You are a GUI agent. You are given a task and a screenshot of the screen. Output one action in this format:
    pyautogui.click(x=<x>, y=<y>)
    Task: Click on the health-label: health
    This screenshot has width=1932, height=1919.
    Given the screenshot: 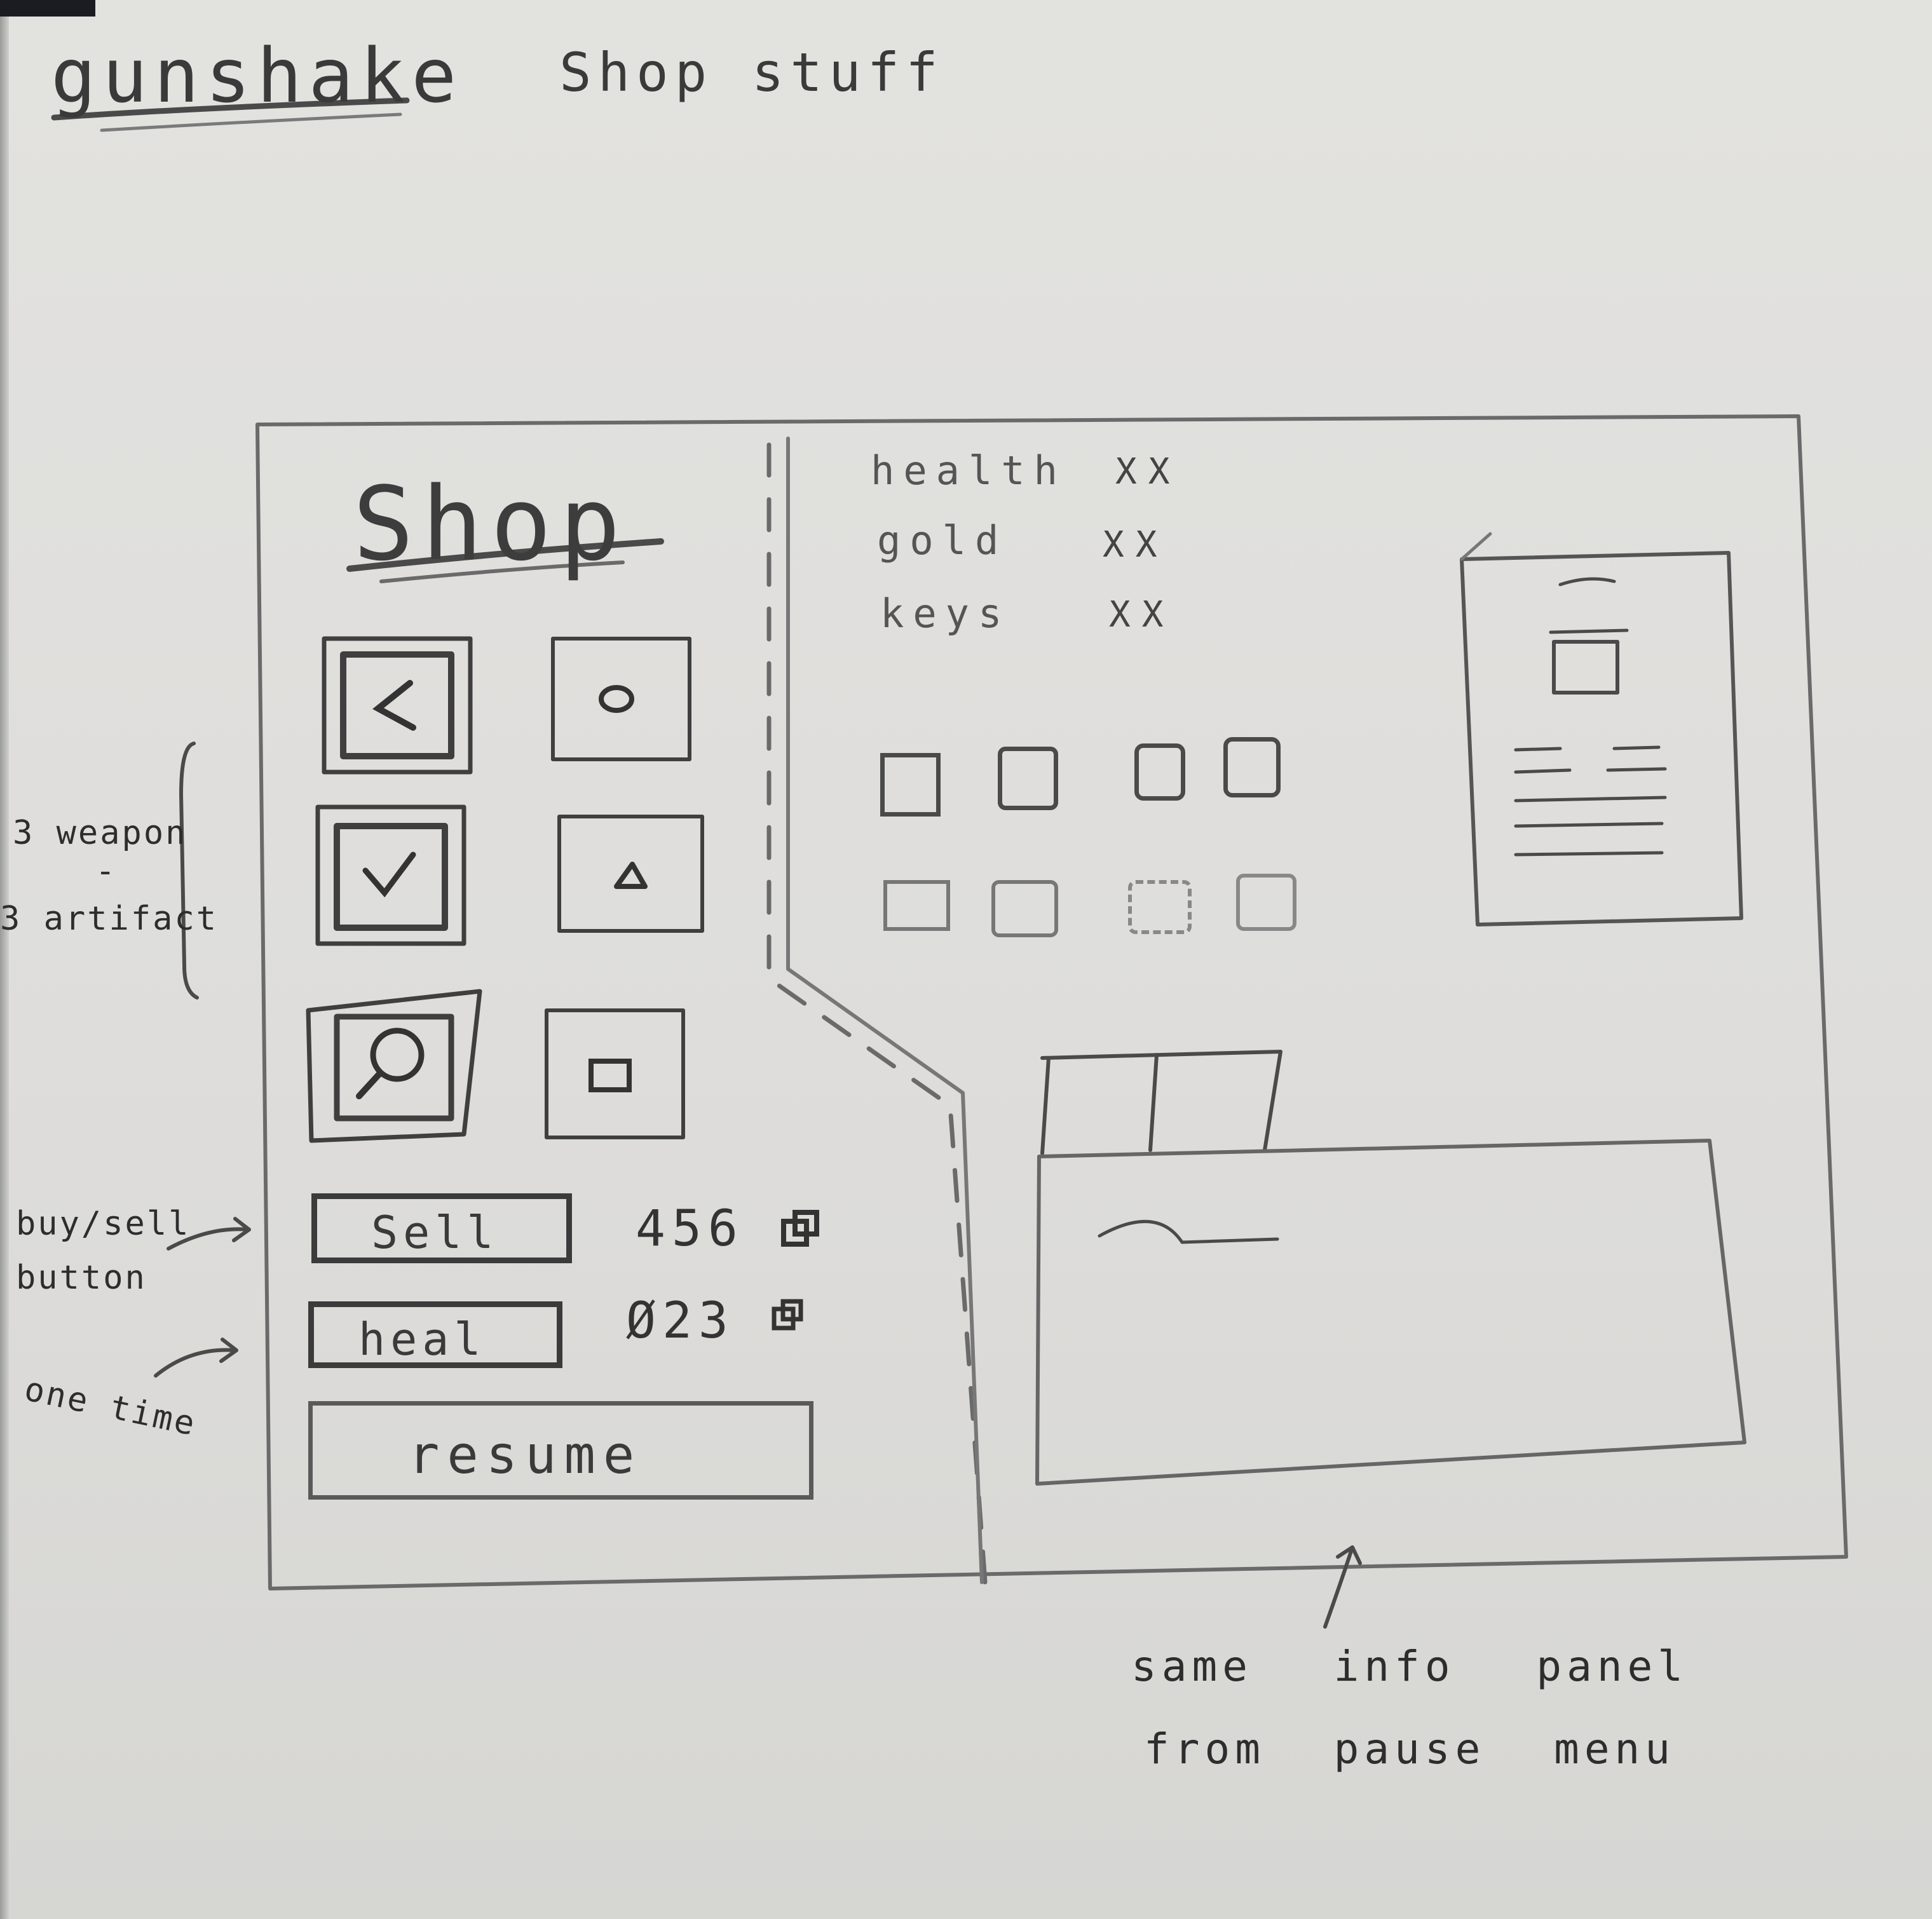 What is the action you would take?
    pyautogui.click(x=968, y=470)
    